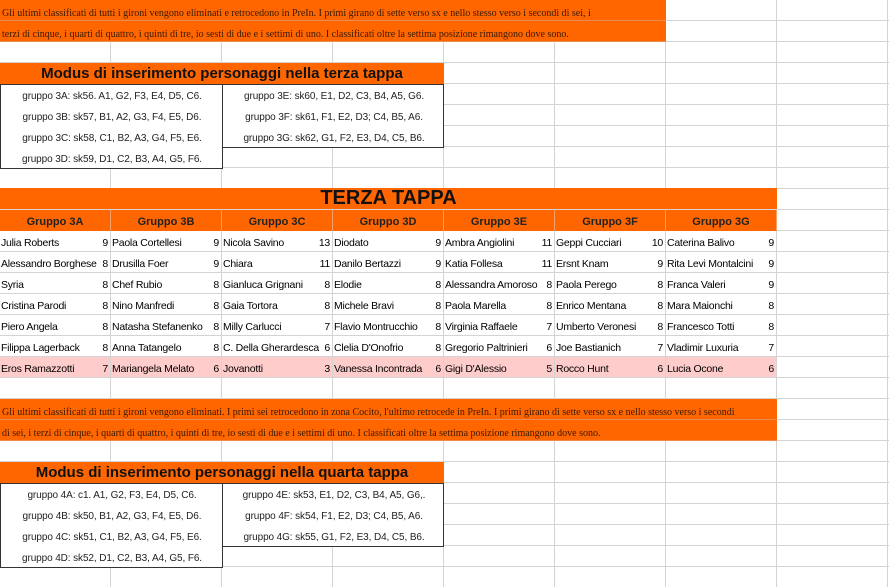  What do you see at coordinates (499, 262) in the screenshot?
I see `group-row: Katia Follesa 11` at bounding box center [499, 262].